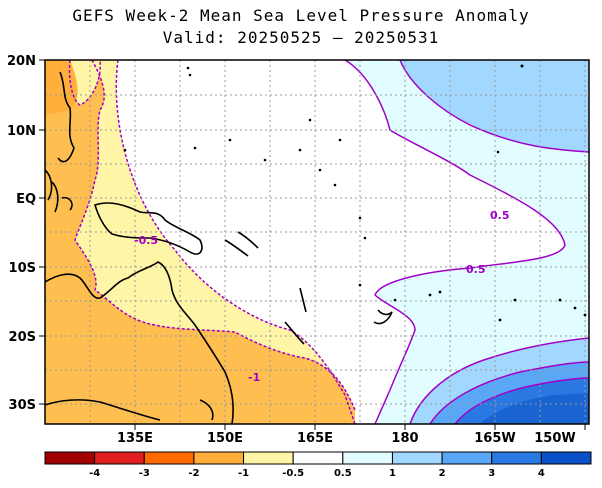 The image size is (602, 488). What do you see at coordinates (494, 106) in the screenshot?
I see `contour-pos1-north` at bounding box center [494, 106].